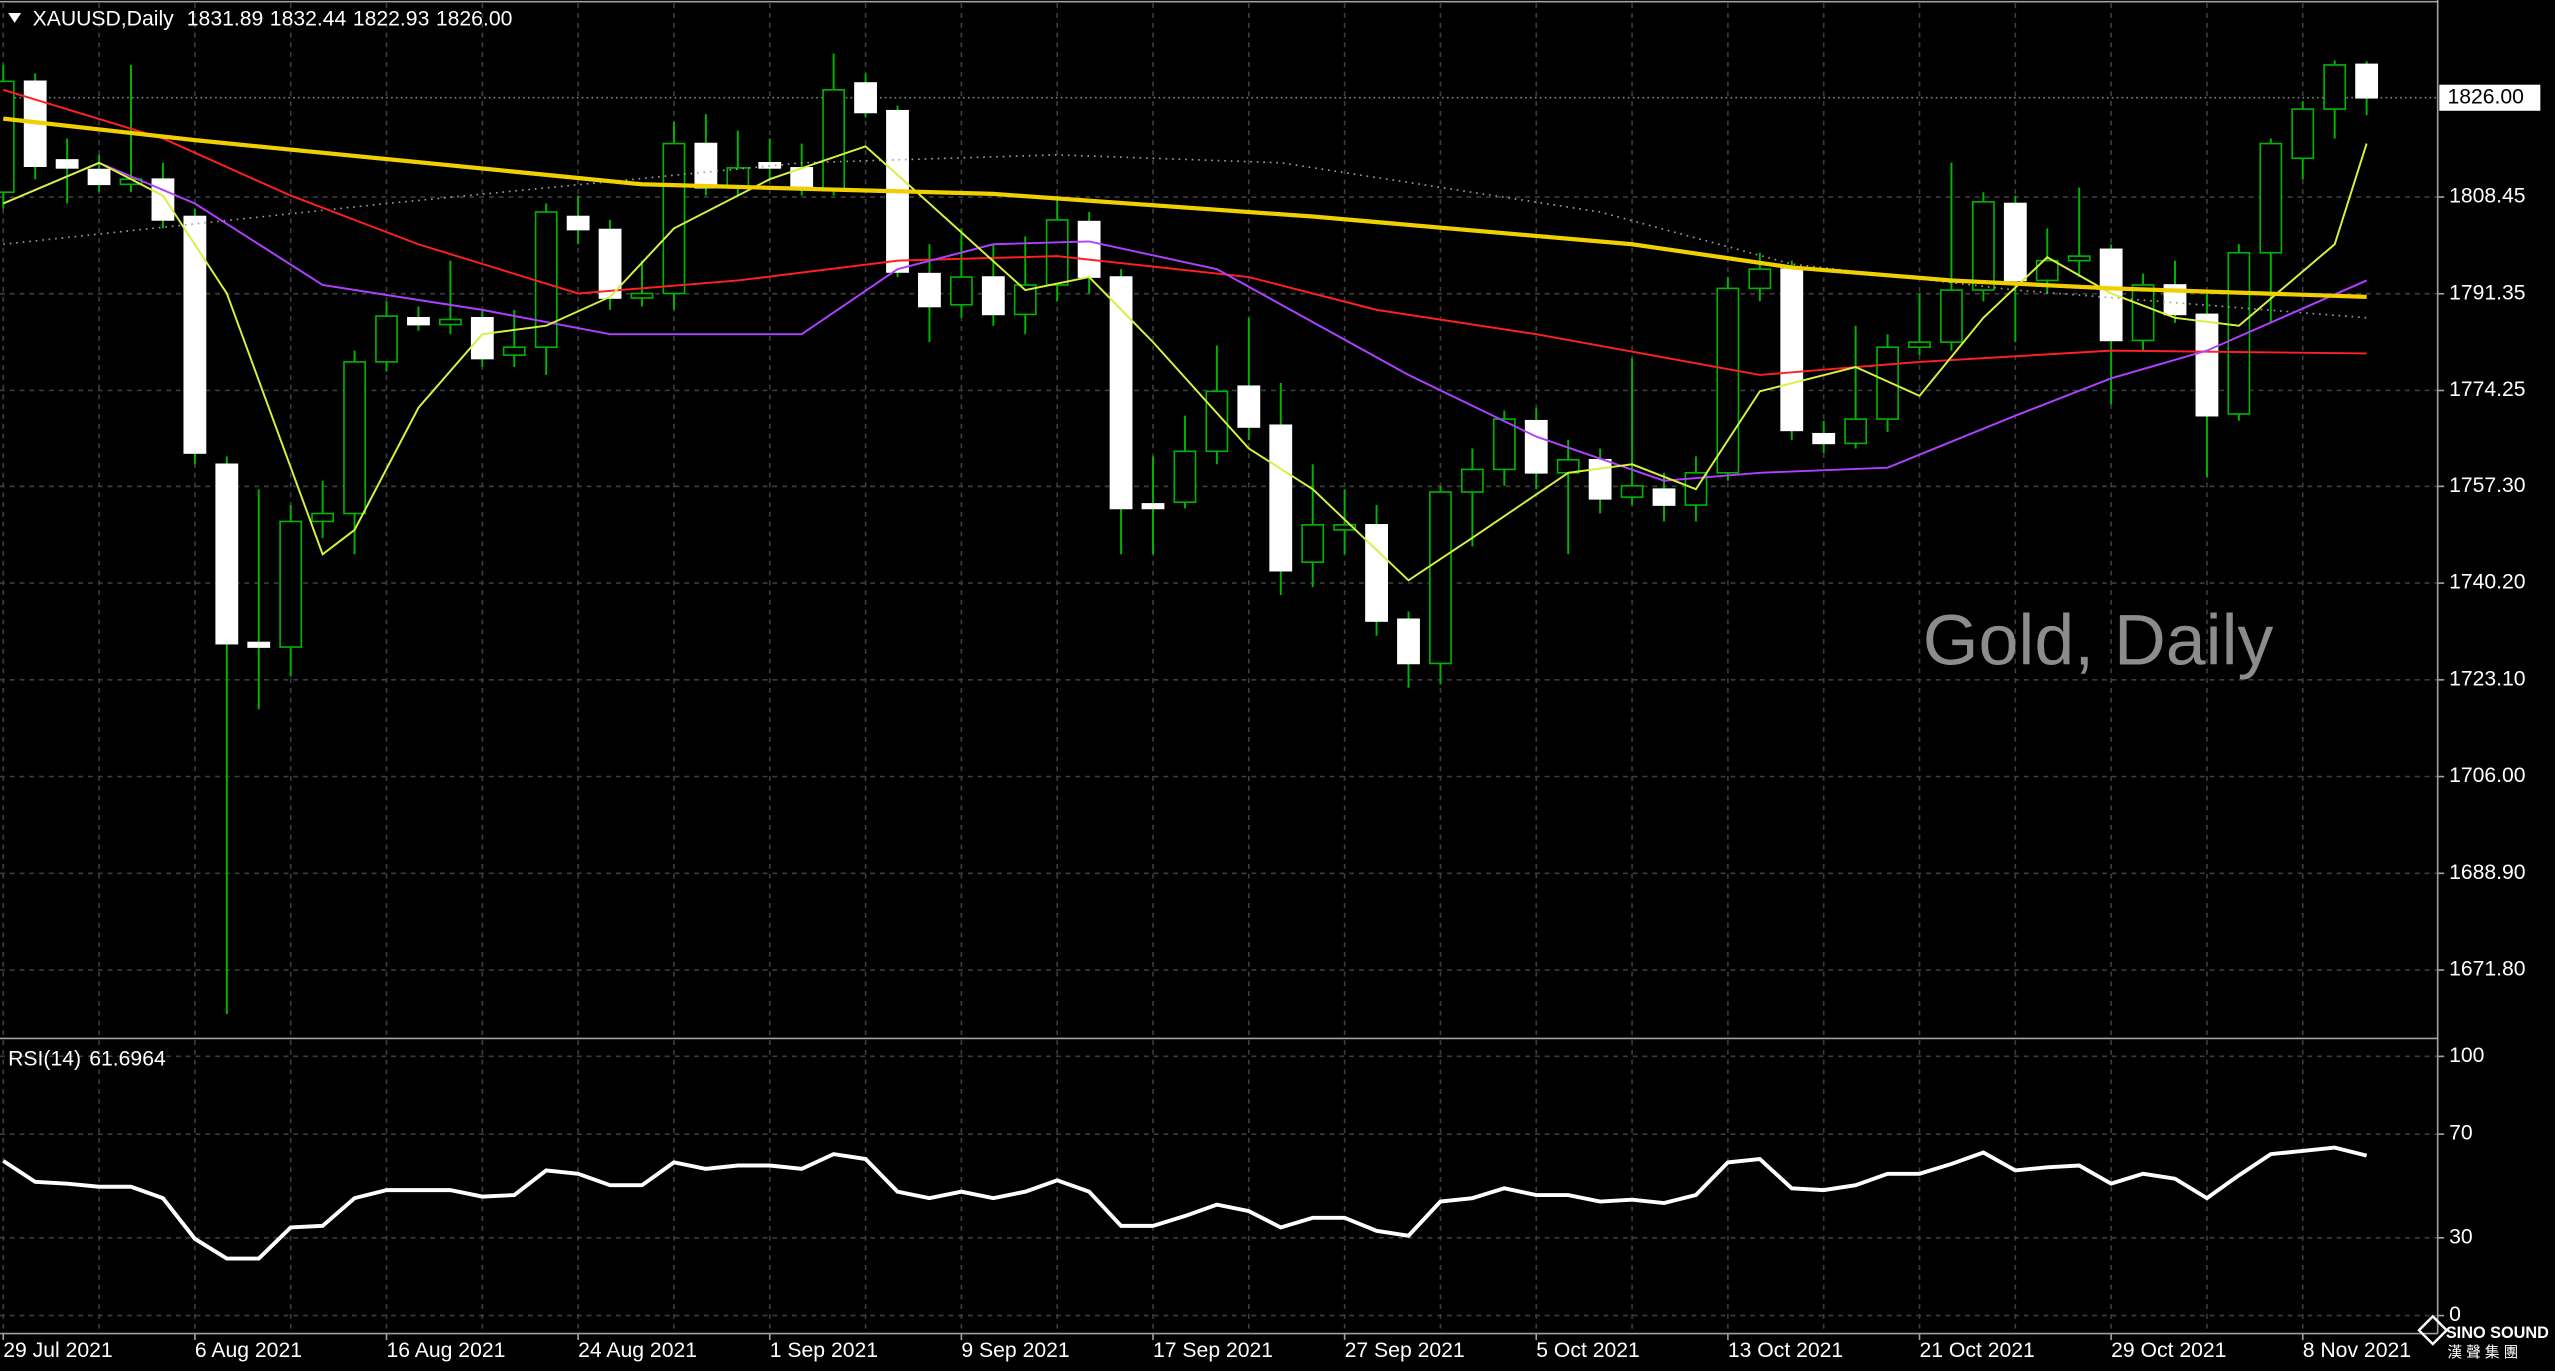 This screenshot has height=1371, width=2555. Describe the element at coordinates (2487, 678) in the screenshot. I see `y-tick-label: 1723.10` at that location.